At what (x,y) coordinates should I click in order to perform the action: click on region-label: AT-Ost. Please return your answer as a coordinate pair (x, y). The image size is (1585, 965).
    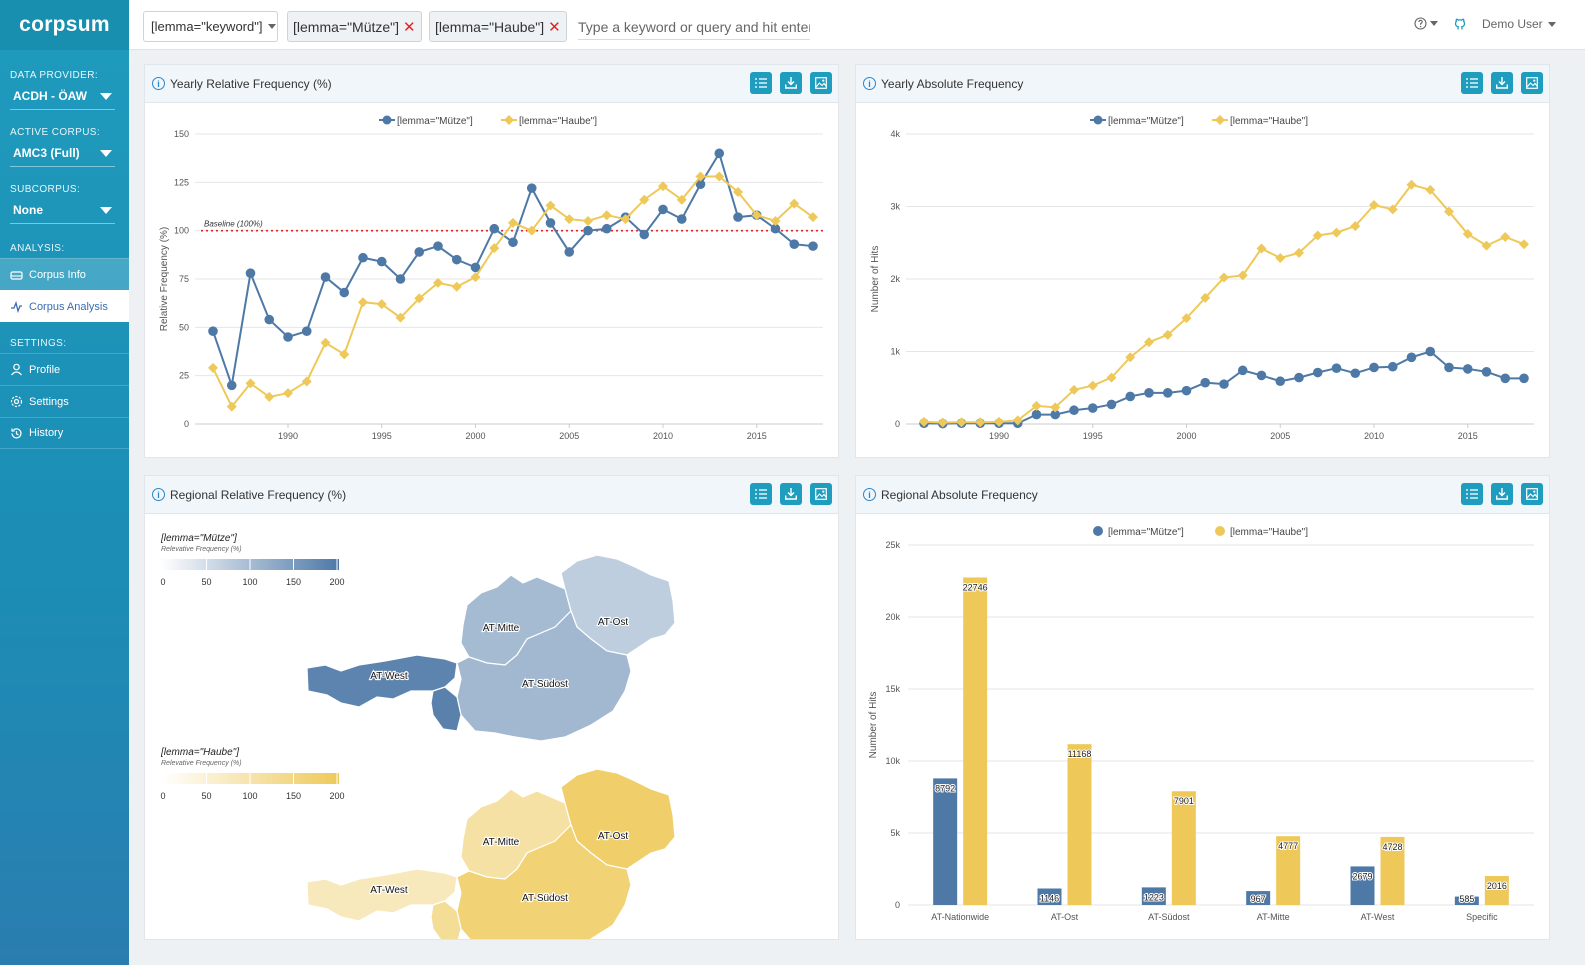
    Looking at the image, I should click on (613, 622).